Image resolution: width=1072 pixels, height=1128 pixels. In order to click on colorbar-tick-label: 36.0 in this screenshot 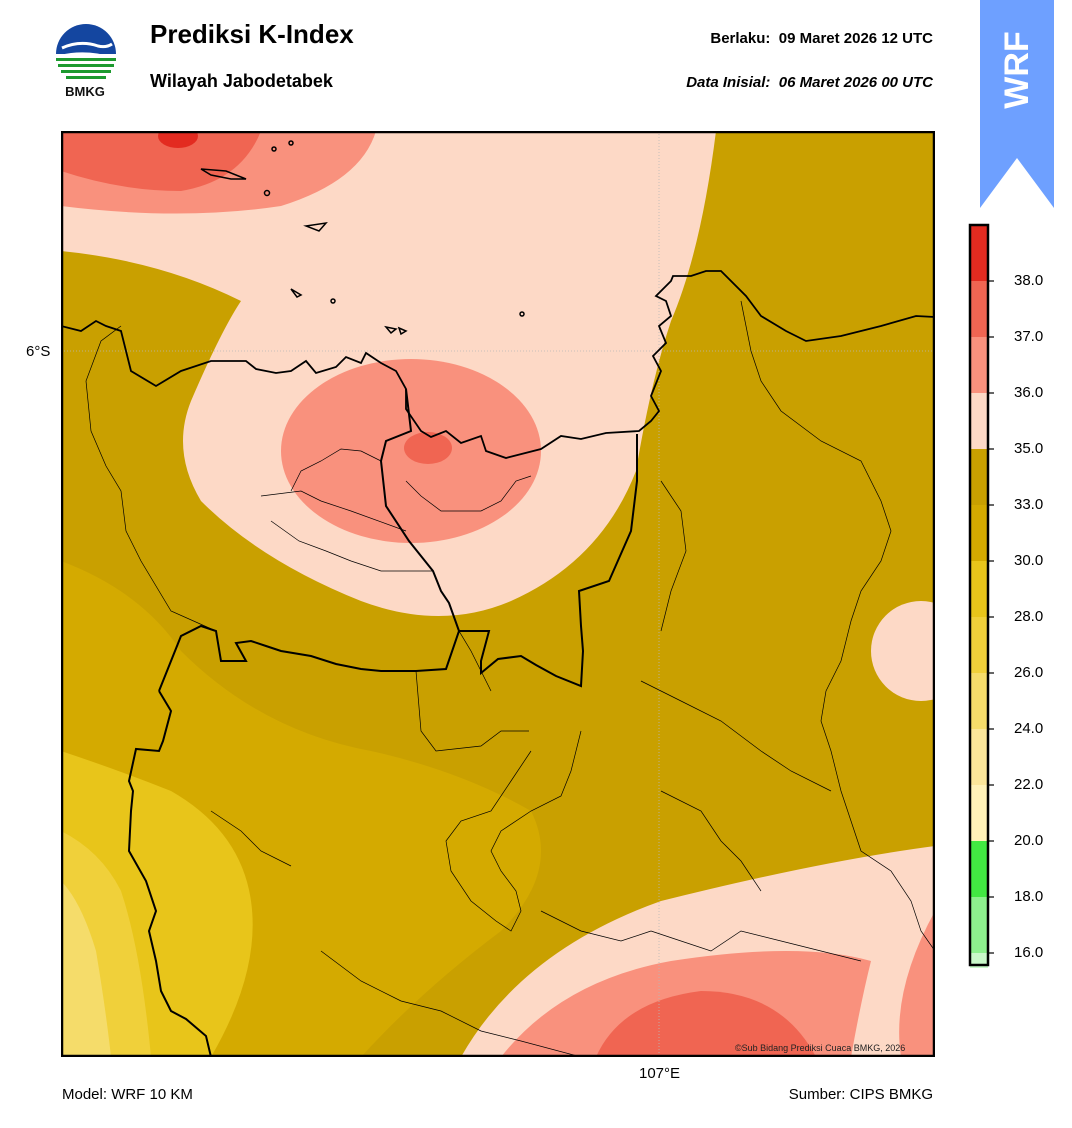, I will do `click(1029, 392)`.